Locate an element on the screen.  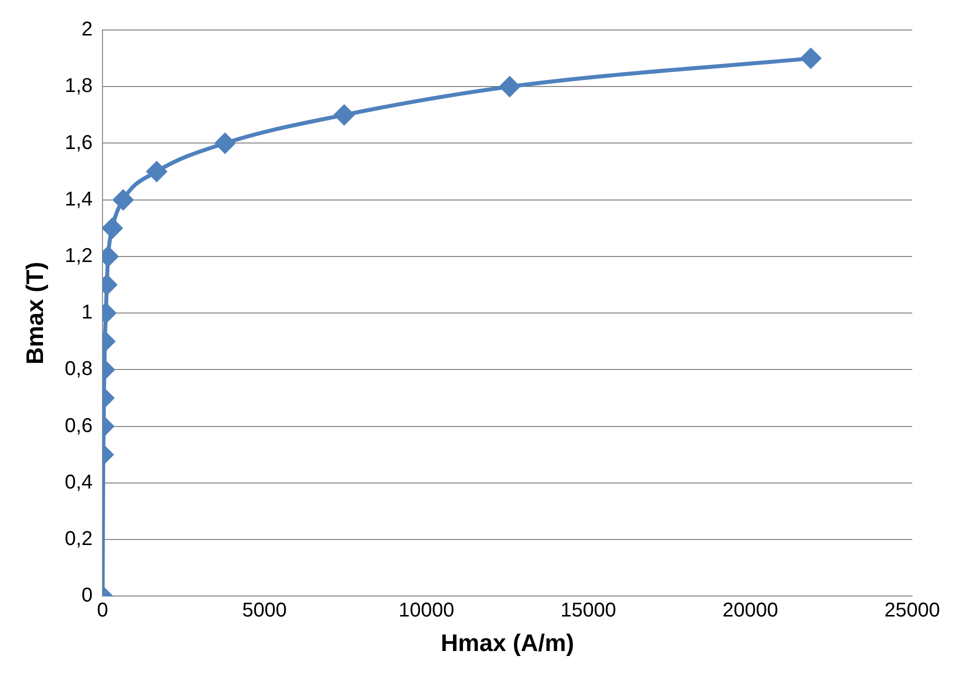
y-tick-label: 1,8 is located at coordinates (78, 86).